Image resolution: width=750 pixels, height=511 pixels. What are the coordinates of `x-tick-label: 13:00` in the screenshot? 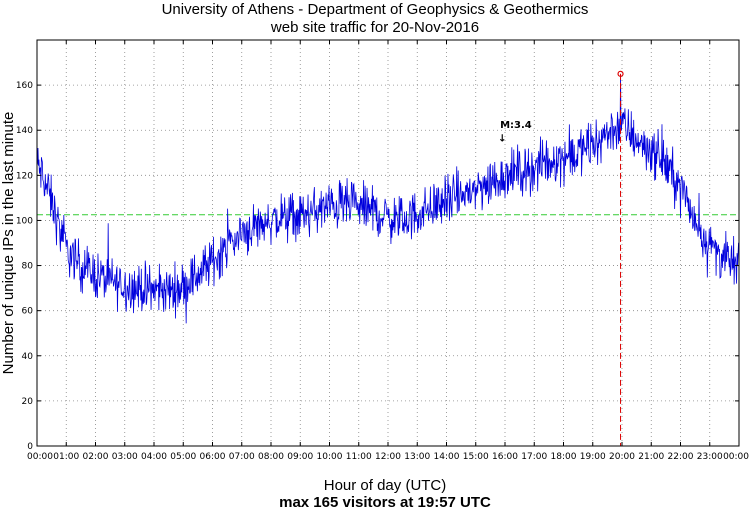 It's located at (417, 457).